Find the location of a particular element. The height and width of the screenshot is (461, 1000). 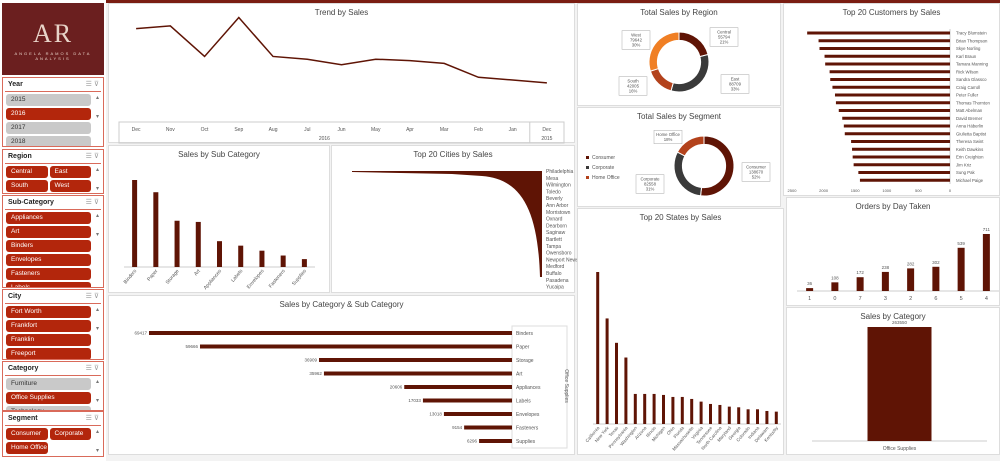

chart-title: Sales by Sub Category is located at coordinates (219, 154).